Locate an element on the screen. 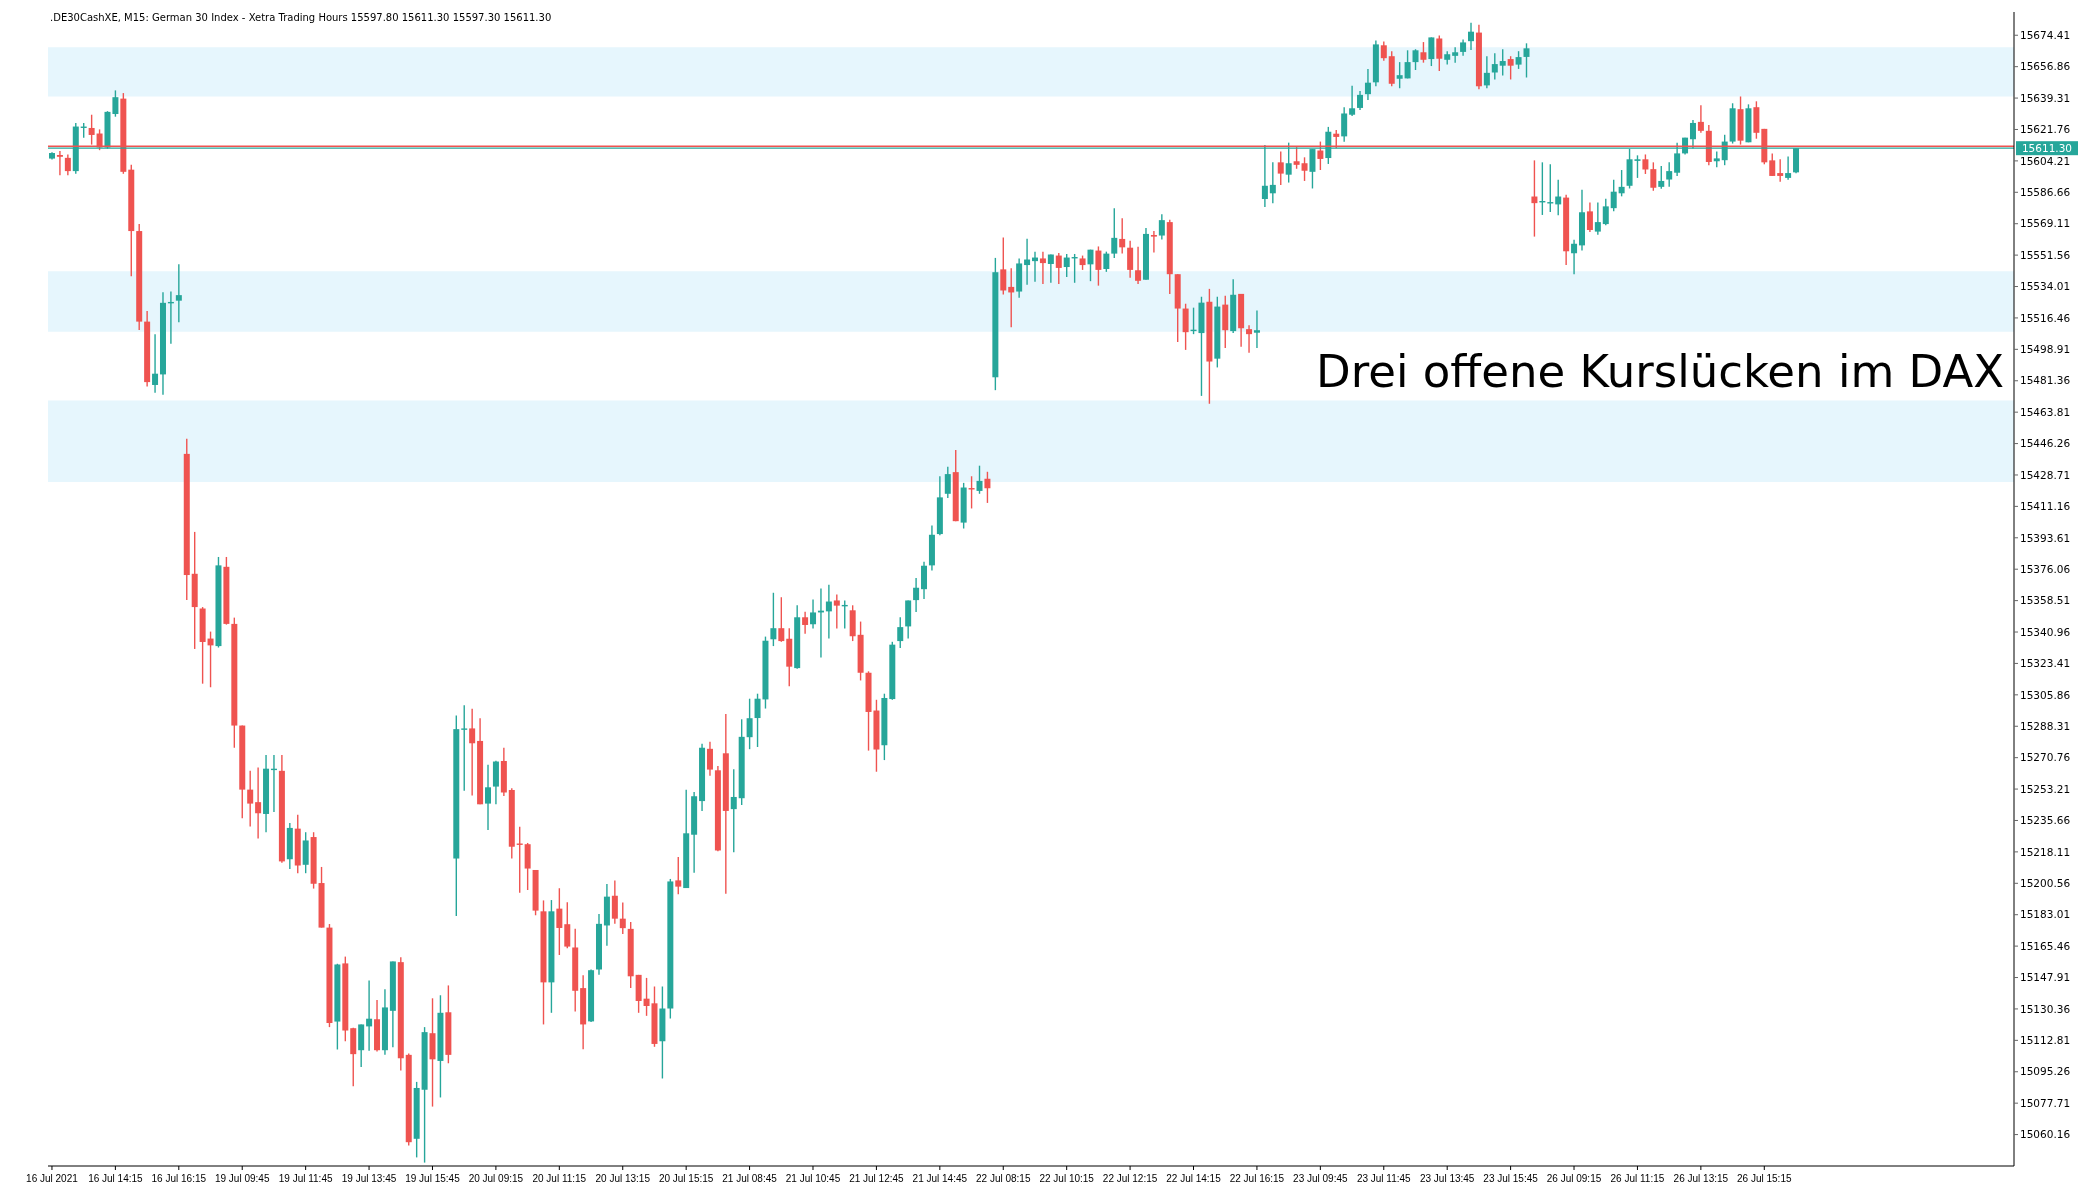  y-tick-label: 15358.51 is located at coordinates (2045, 600).